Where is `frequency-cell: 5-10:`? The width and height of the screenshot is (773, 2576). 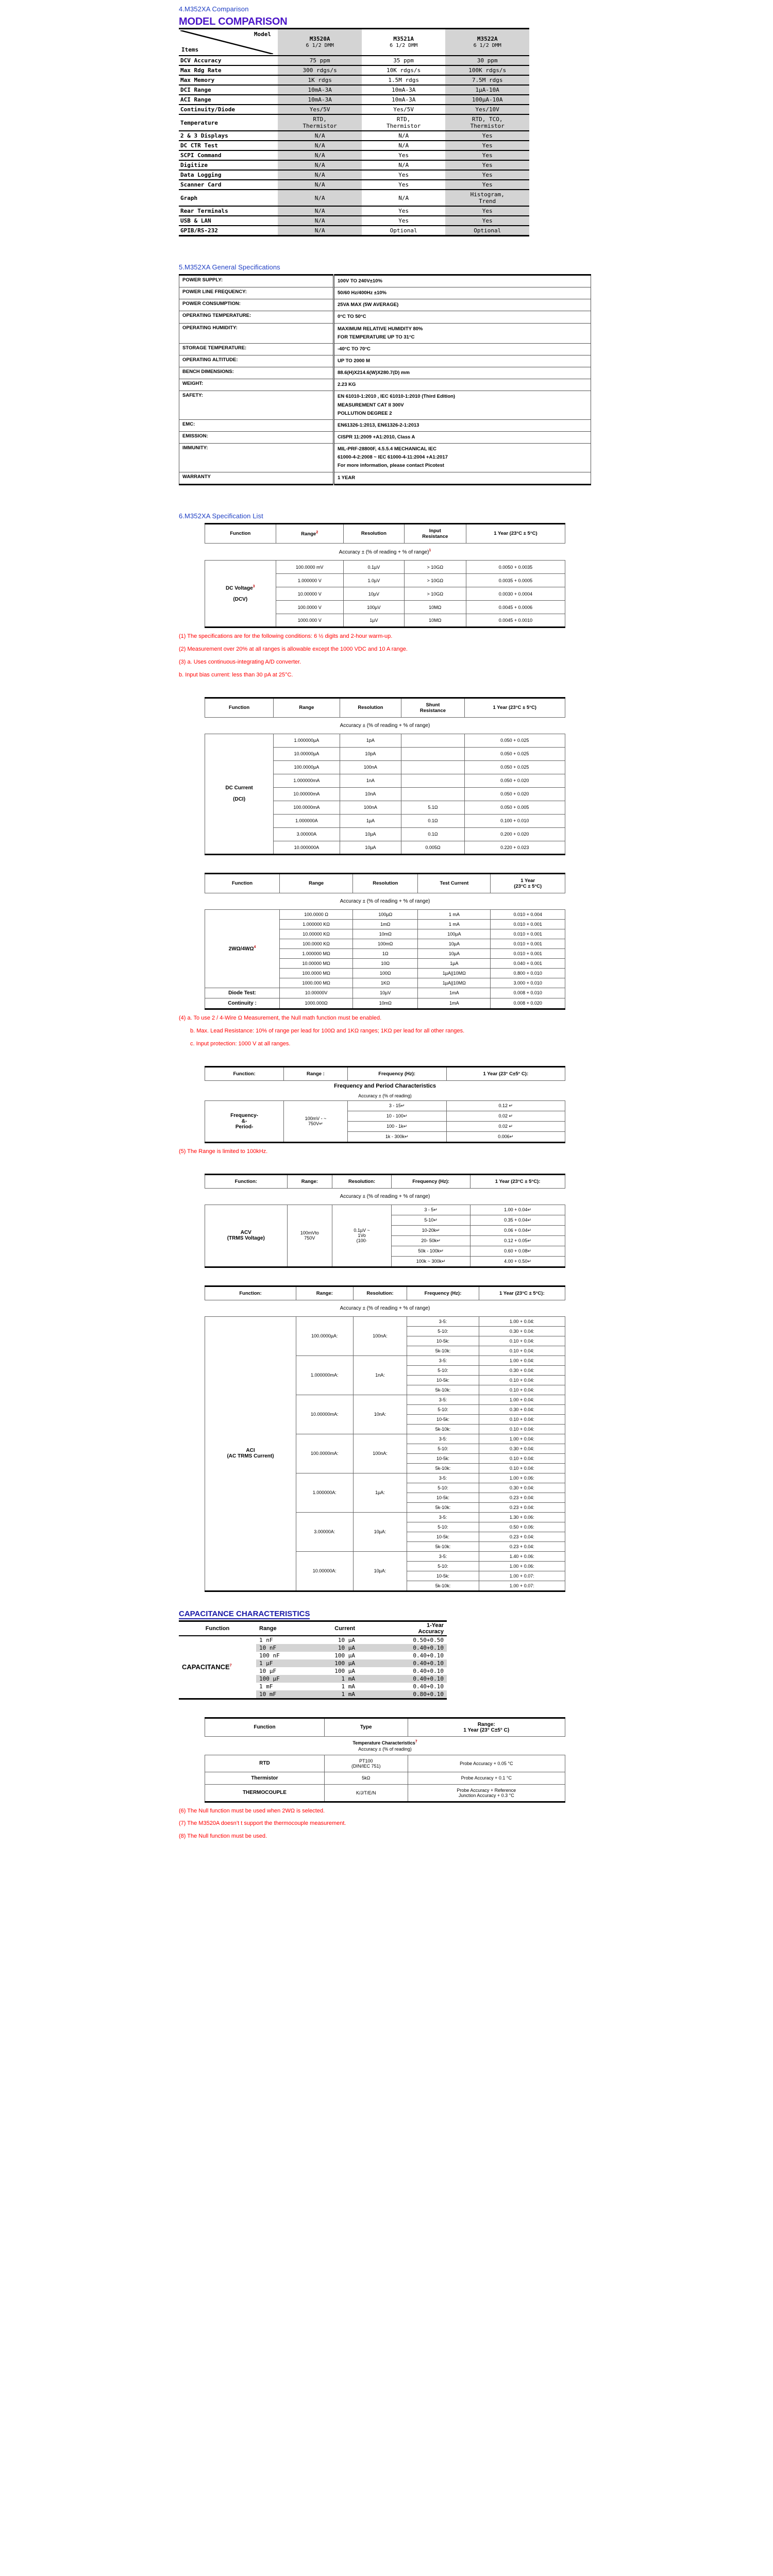
frequency-cell: 5-10: is located at coordinates (443, 1487).